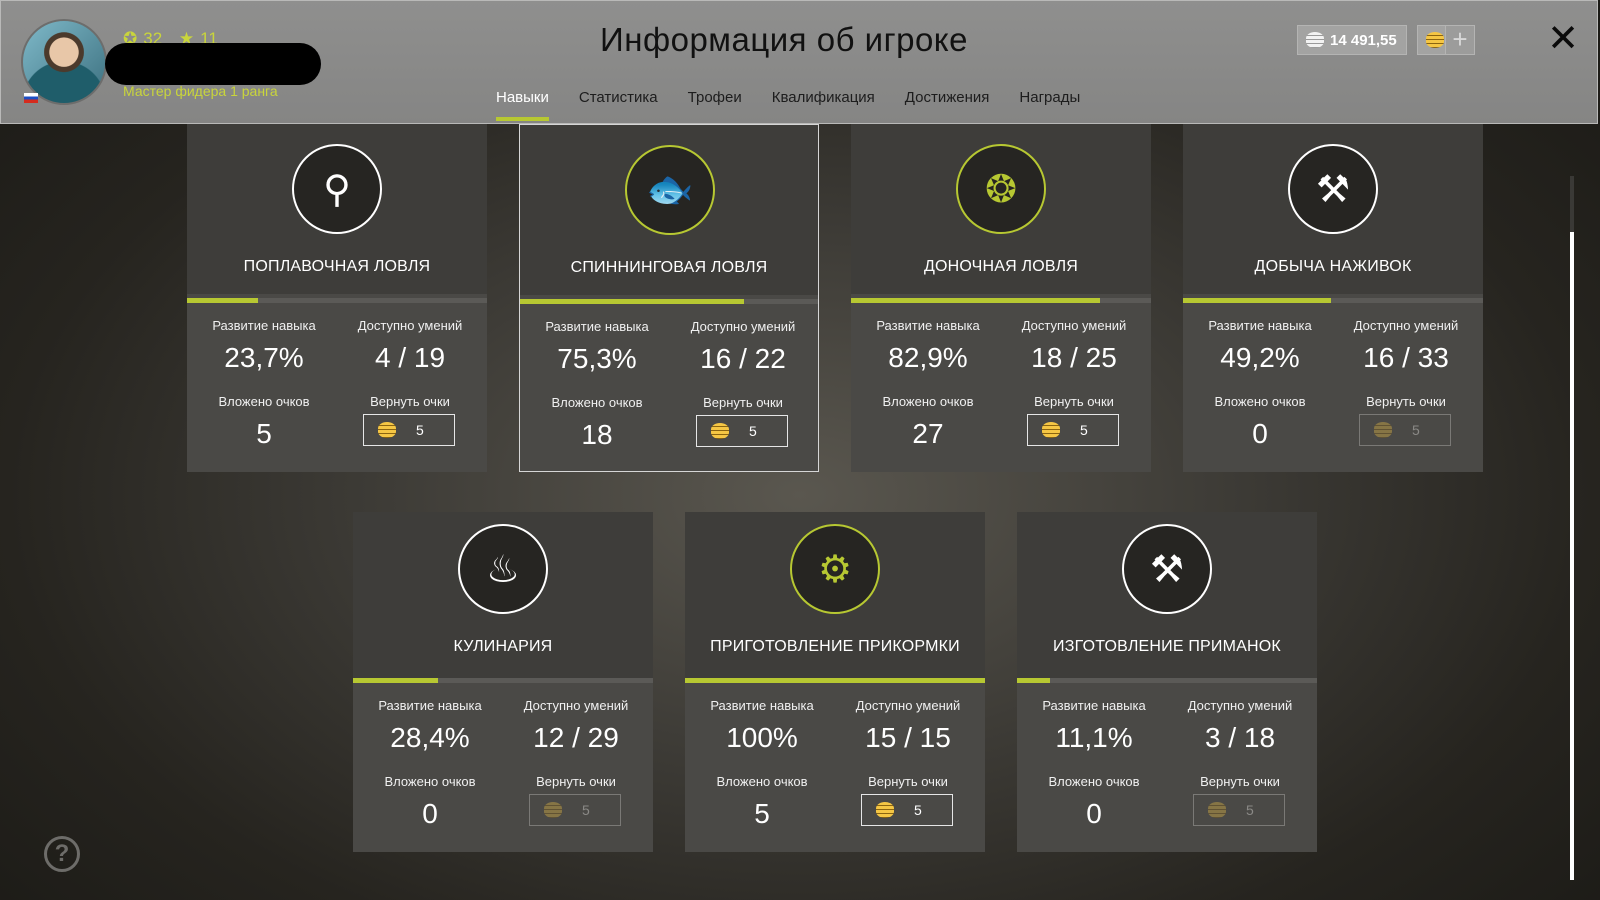 This screenshot has width=1600, height=900. Describe the element at coordinates (31, 98) in the screenshot. I see `russia-flag-icon` at that location.